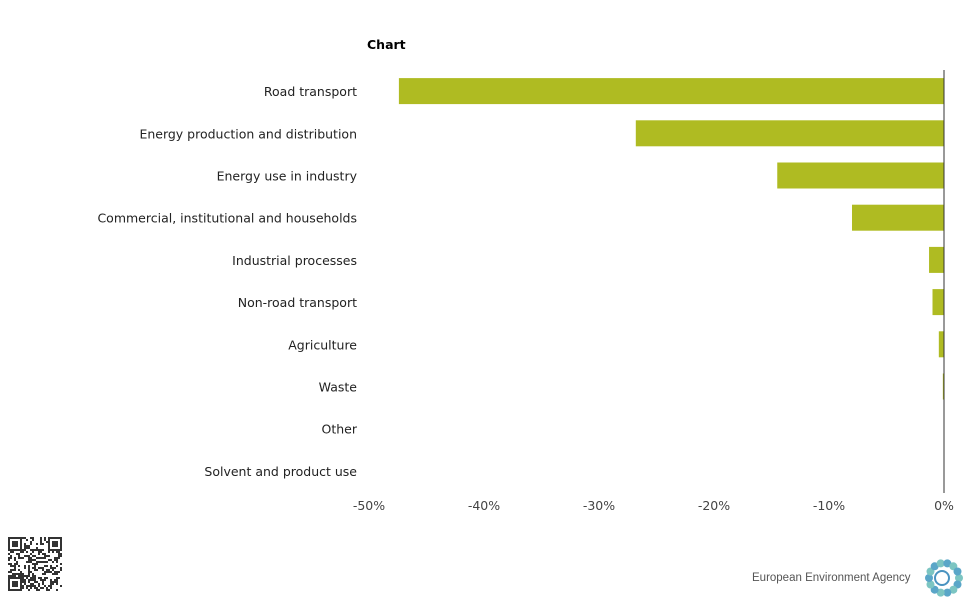 The image size is (975, 600). Describe the element at coordinates (248, 133) in the screenshot. I see `category-label: Energy production and distribution` at that location.